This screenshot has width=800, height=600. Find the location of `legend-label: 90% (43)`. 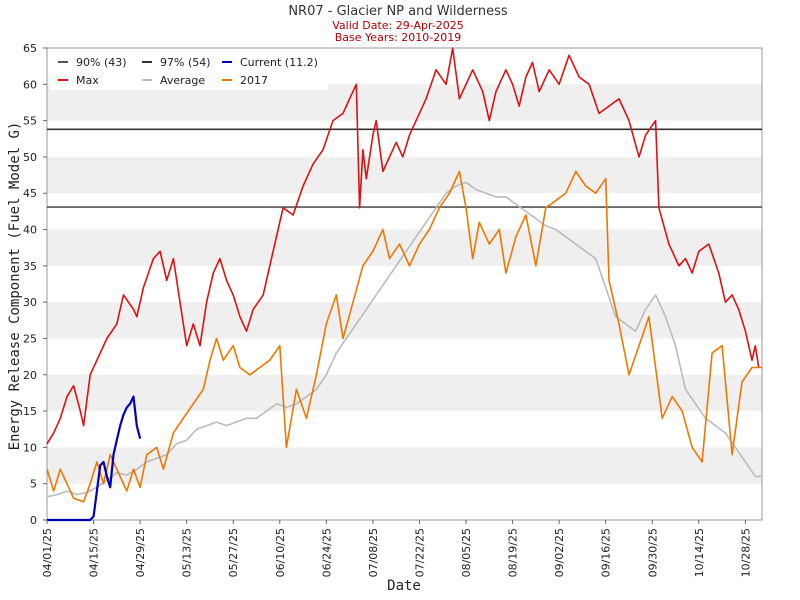

legend-label: 90% (43) is located at coordinates (101, 62).